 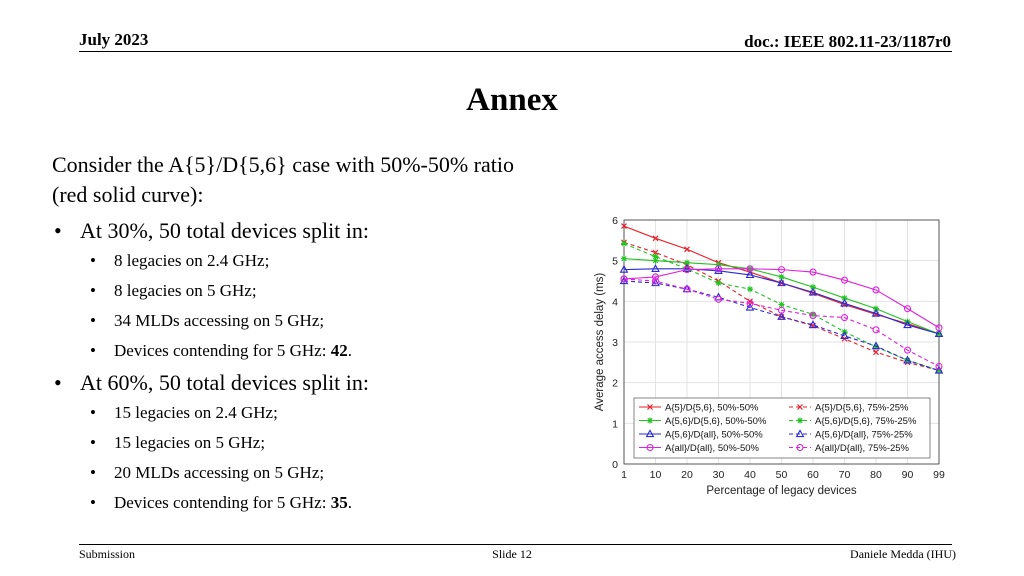 What do you see at coordinates (716, 421) in the screenshot?
I see `legend-entry-2: A{5,6}/D{5,6}, 50%-50%` at bounding box center [716, 421].